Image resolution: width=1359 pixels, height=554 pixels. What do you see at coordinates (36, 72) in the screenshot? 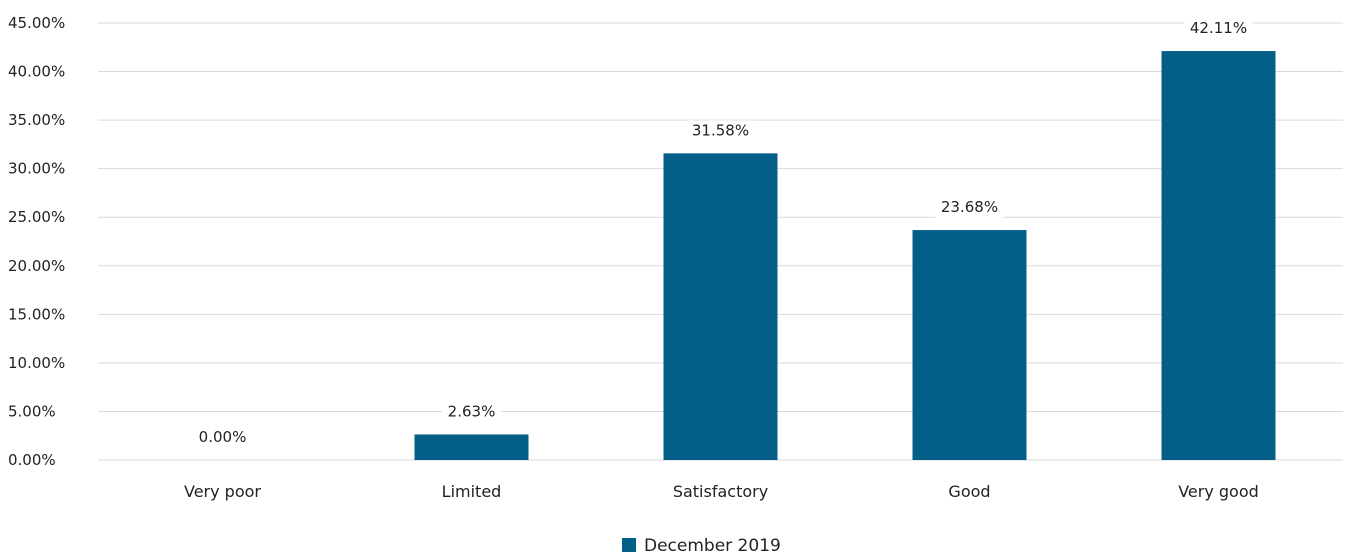
I see `y-tick-label: 40.00%` at bounding box center [36, 72].